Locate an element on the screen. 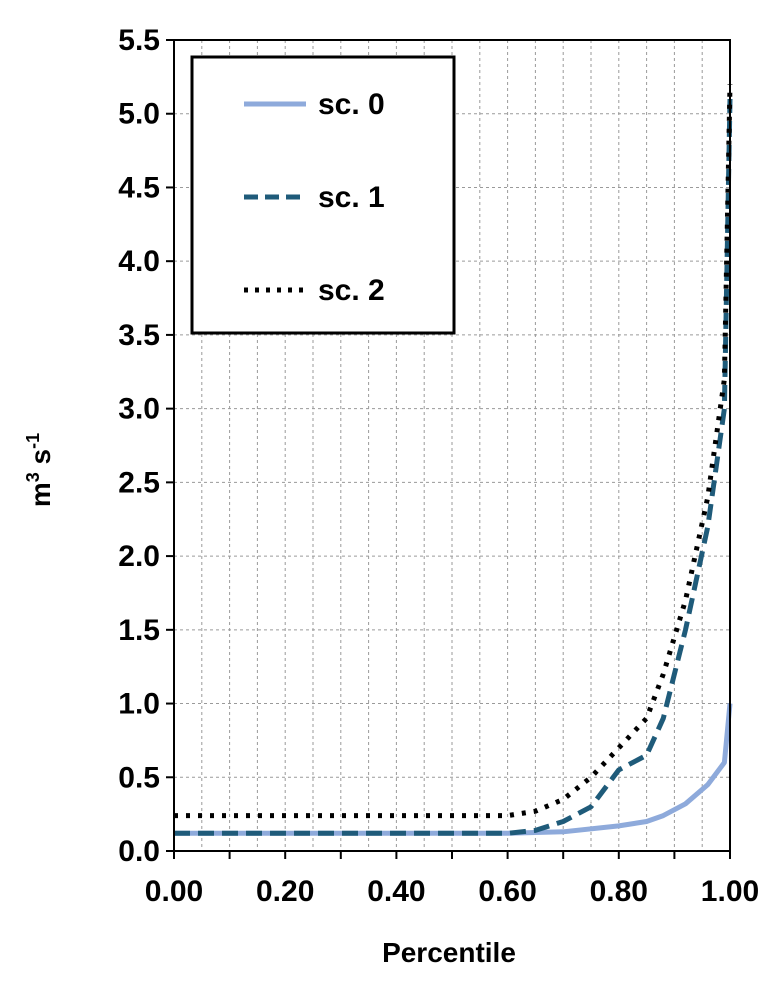 Image resolution: width=782 pixels, height=986 pixels. y-tick-label-4: 2.0 is located at coordinates (139, 556).